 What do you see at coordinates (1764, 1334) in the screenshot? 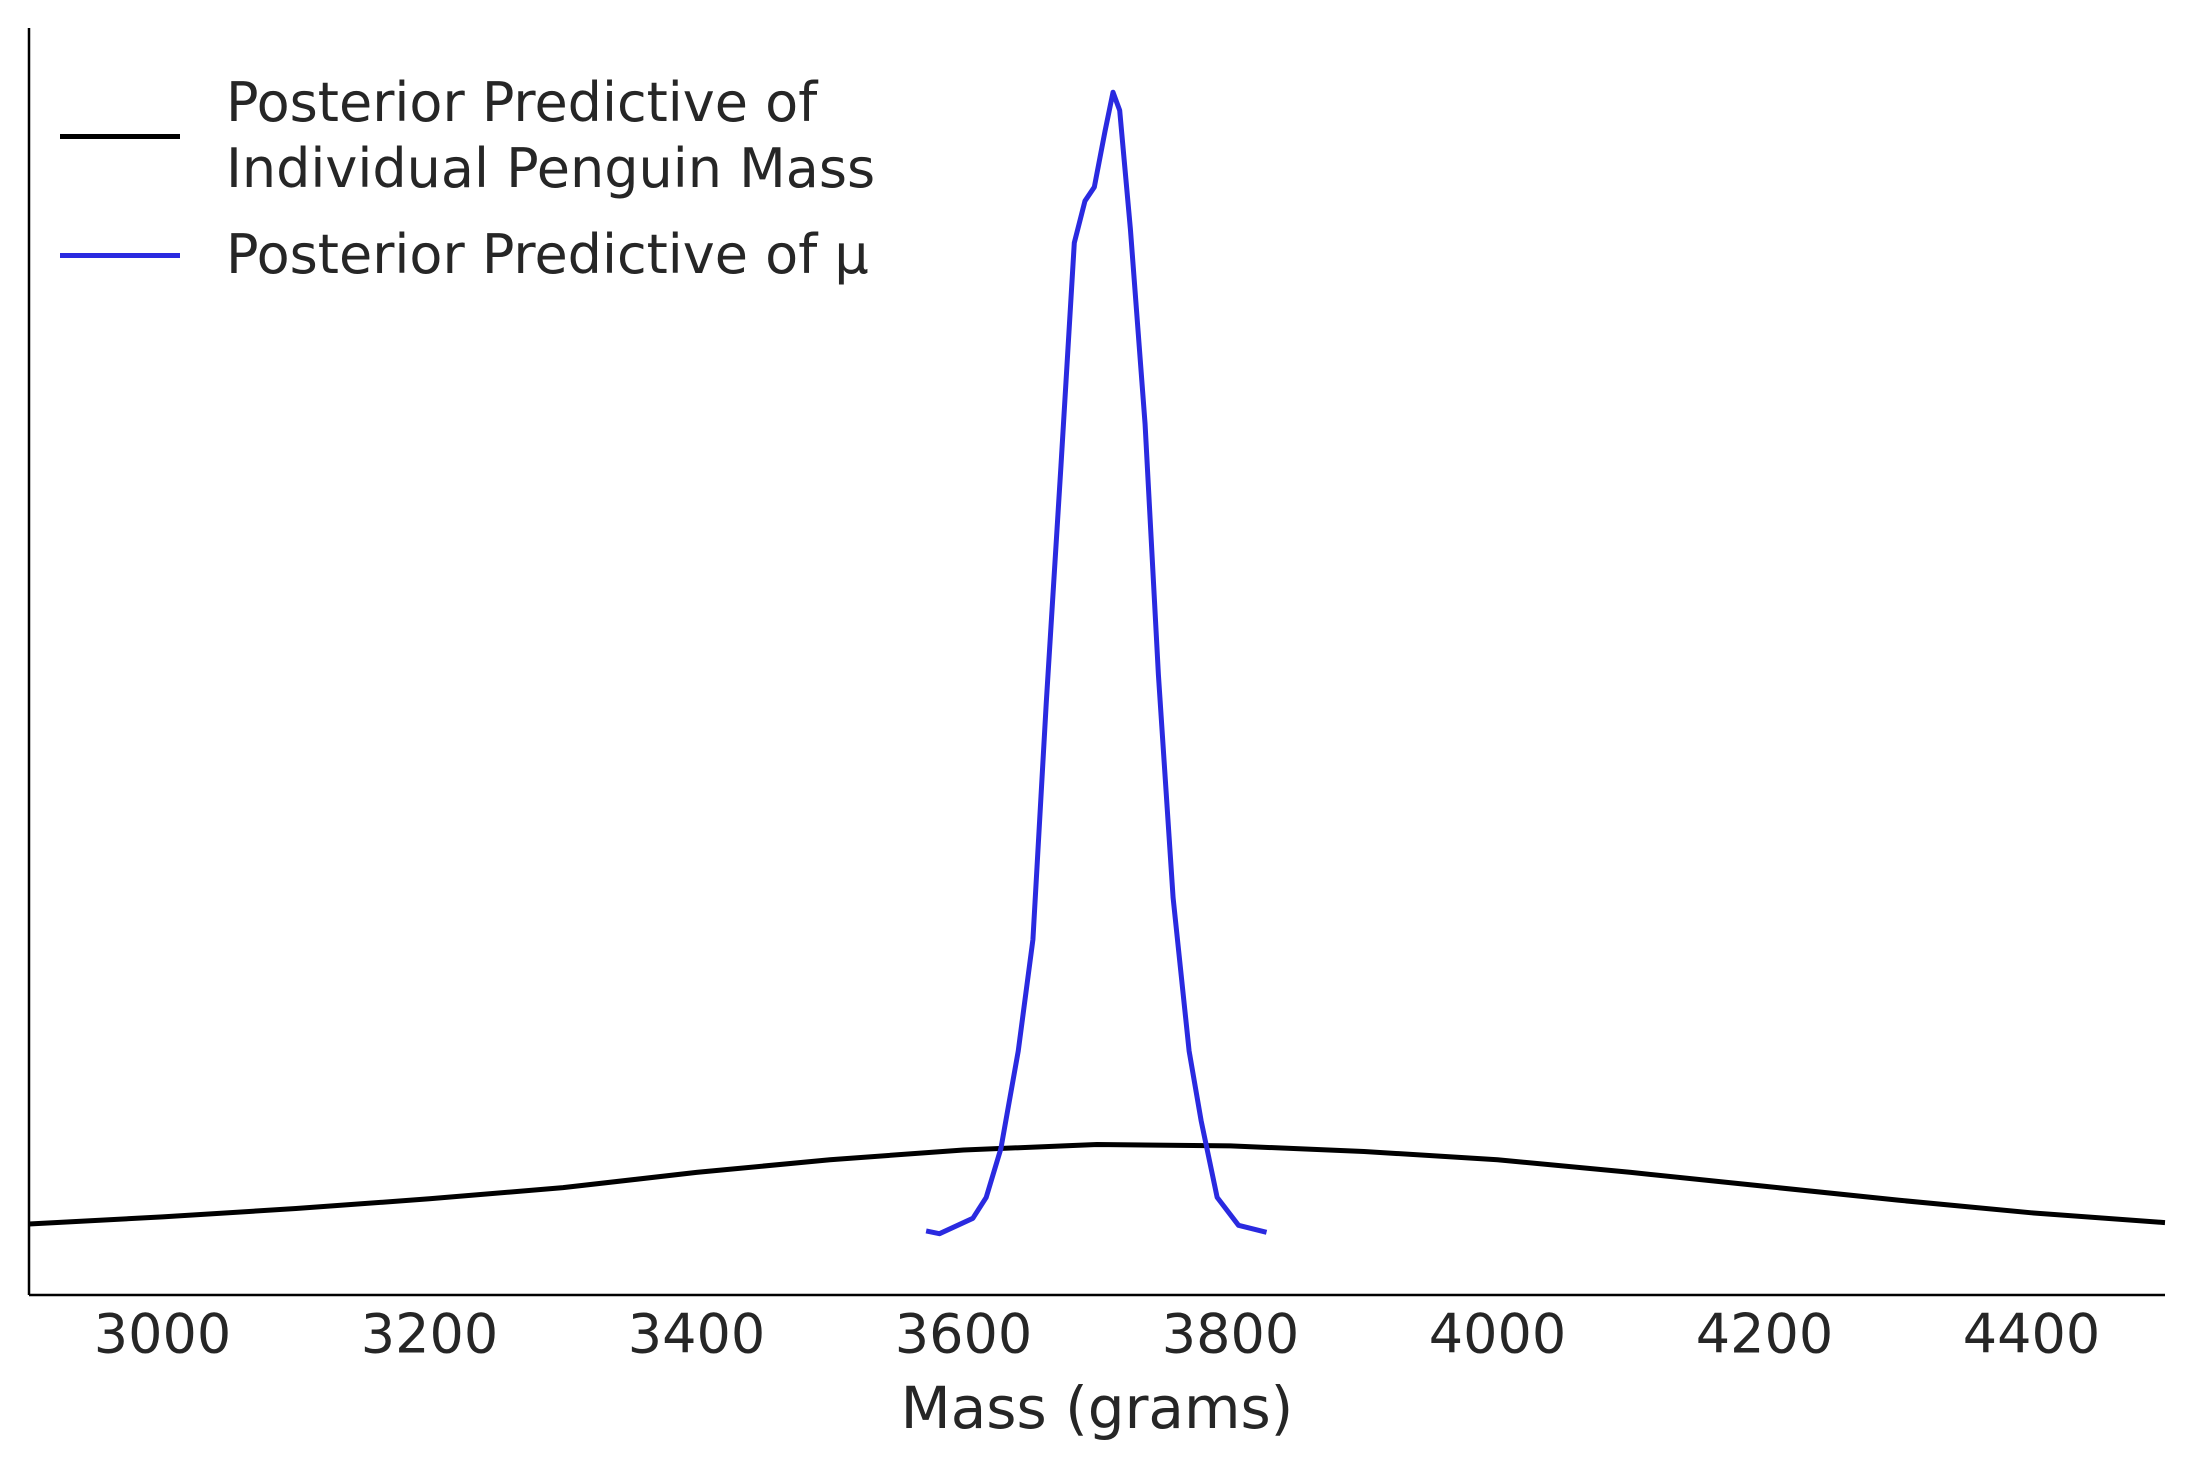
I see `x-tick-label: 4200` at bounding box center [1764, 1334].